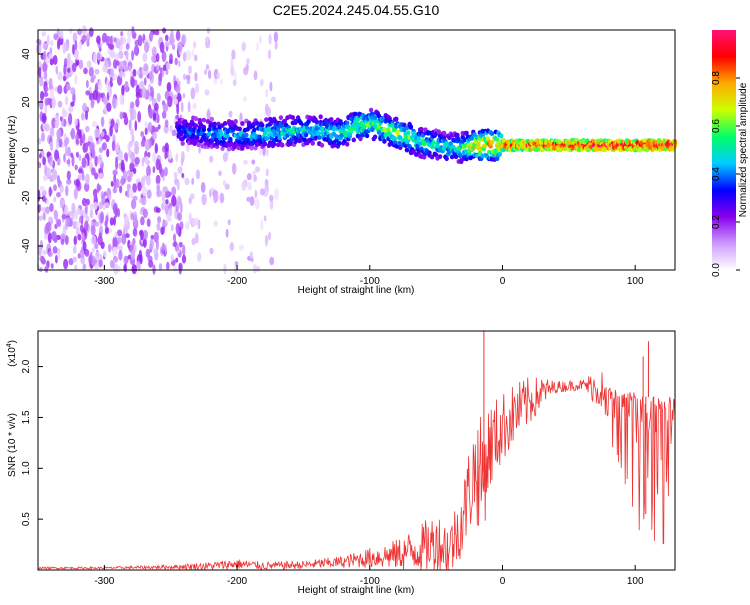 The width and height of the screenshot is (750, 605). I want to click on colorbar-tick-label: 0.8, so click(716, 78).